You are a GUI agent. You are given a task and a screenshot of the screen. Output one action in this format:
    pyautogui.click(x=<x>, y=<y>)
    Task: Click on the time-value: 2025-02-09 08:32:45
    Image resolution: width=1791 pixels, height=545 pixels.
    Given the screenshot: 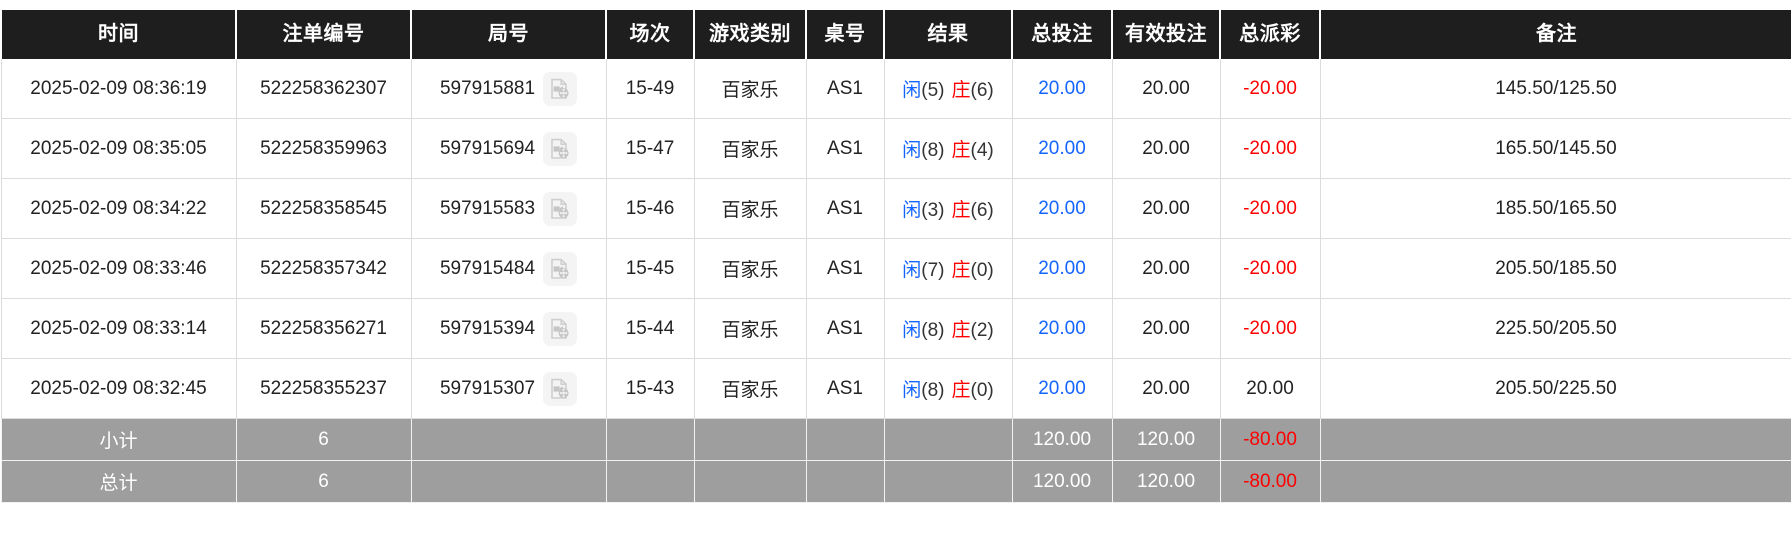 What is the action you would take?
    pyautogui.click(x=118, y=388)
    